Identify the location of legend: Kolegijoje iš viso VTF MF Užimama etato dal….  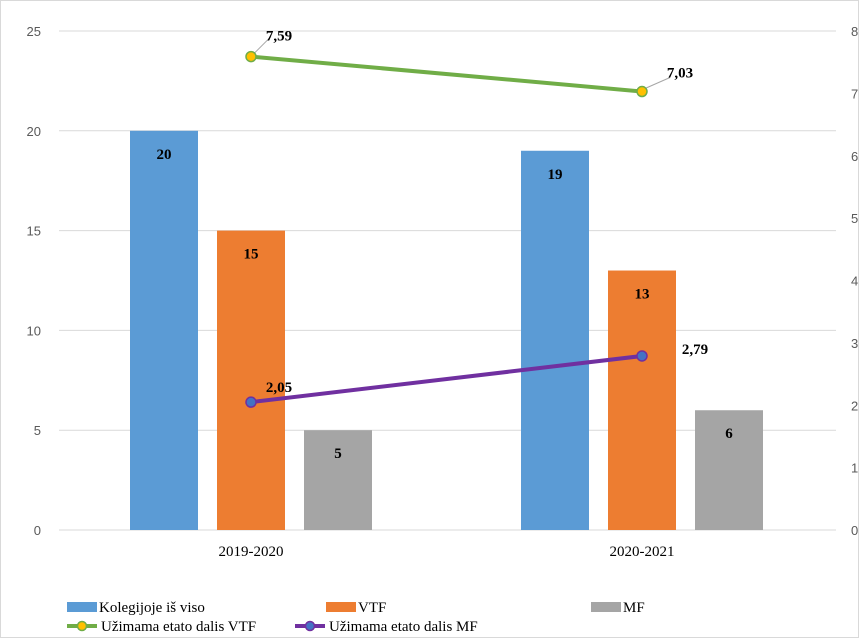
(356, 617).